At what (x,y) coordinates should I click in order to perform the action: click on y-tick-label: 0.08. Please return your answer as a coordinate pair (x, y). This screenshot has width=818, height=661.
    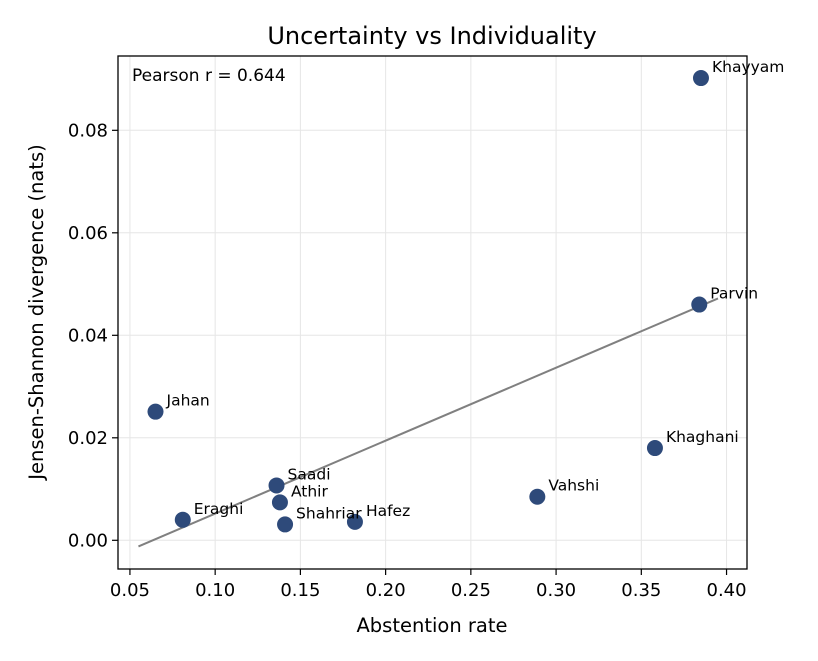
    Looking at the image, I should click on (88, 130).